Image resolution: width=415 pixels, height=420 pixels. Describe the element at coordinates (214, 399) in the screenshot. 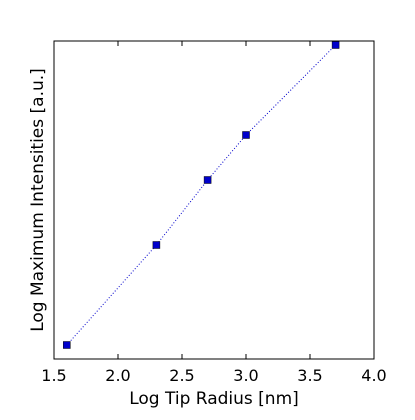

I see `x-axis-label: Log Tip Radius [nm]` at that location.